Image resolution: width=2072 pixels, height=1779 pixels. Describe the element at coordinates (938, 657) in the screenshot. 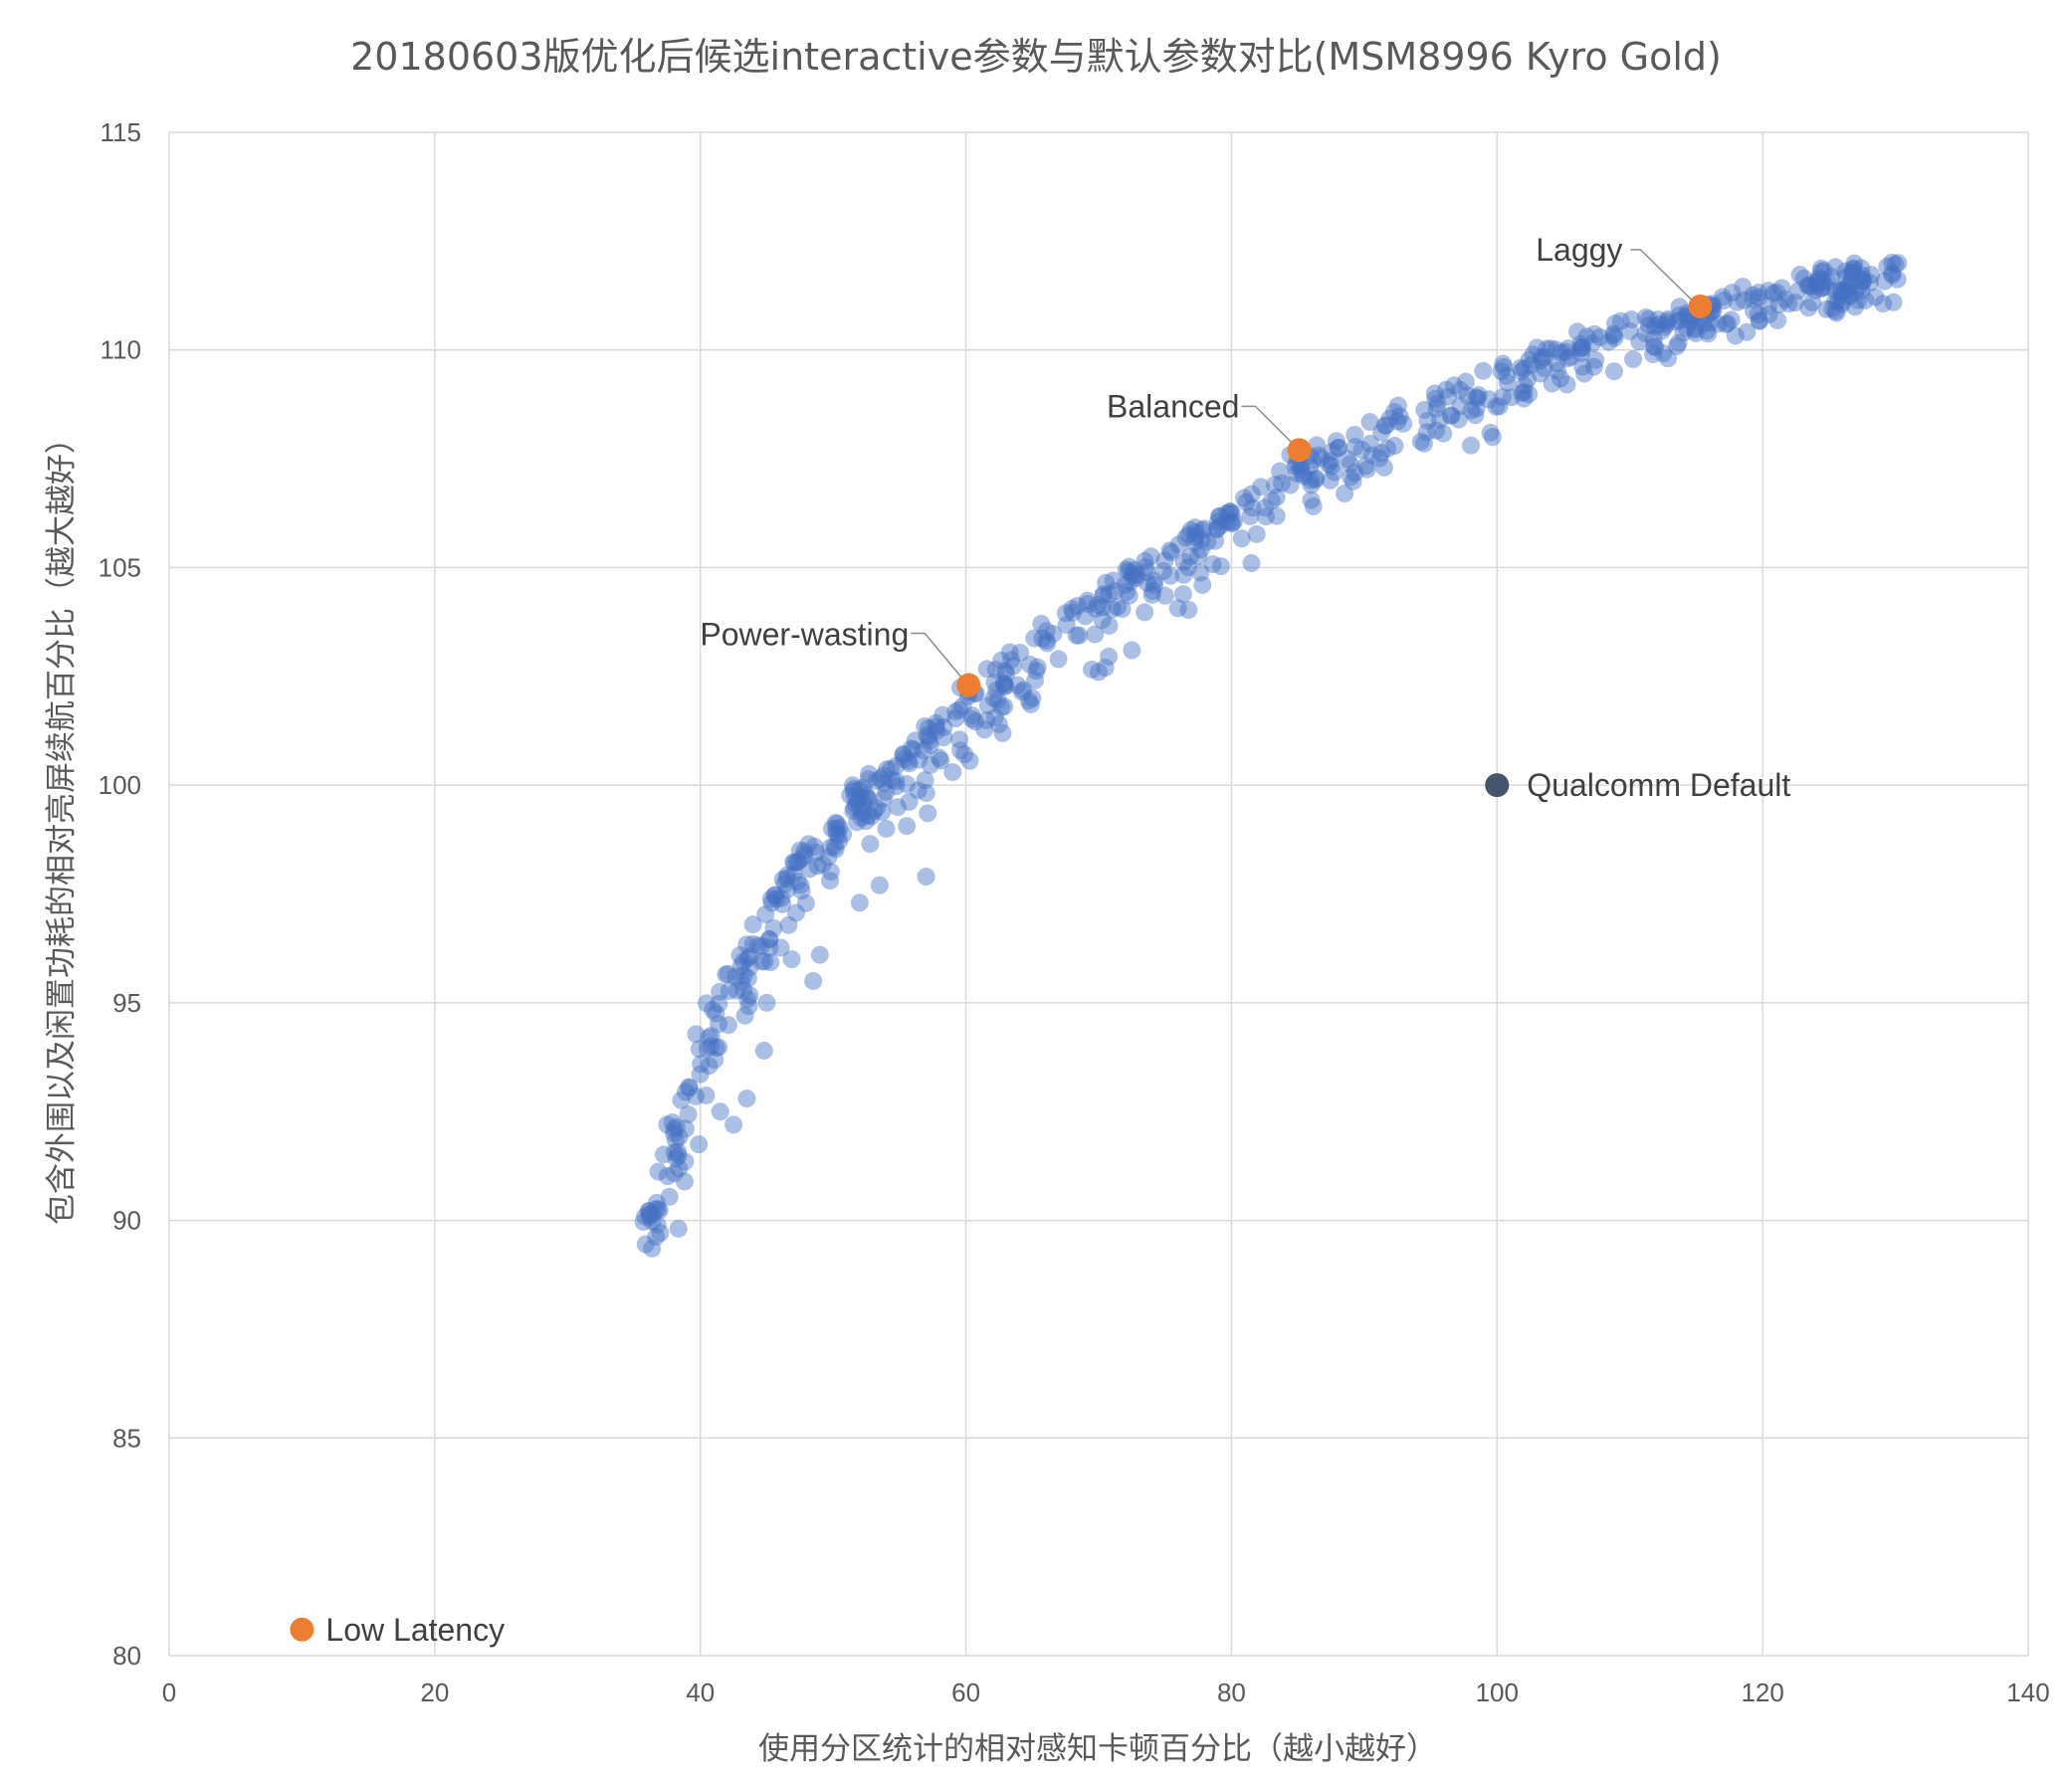

I see `label-leader-line` at that location.